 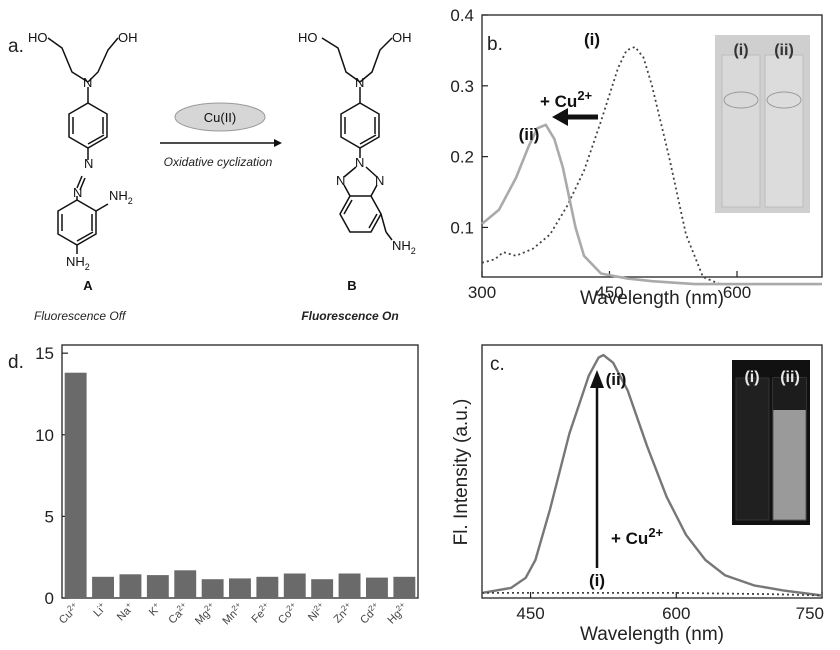 What do you see at coordinates (462, 15) in the screenshot?
I see `y-tick-label: 0.4` at bounding box center [462, 15].